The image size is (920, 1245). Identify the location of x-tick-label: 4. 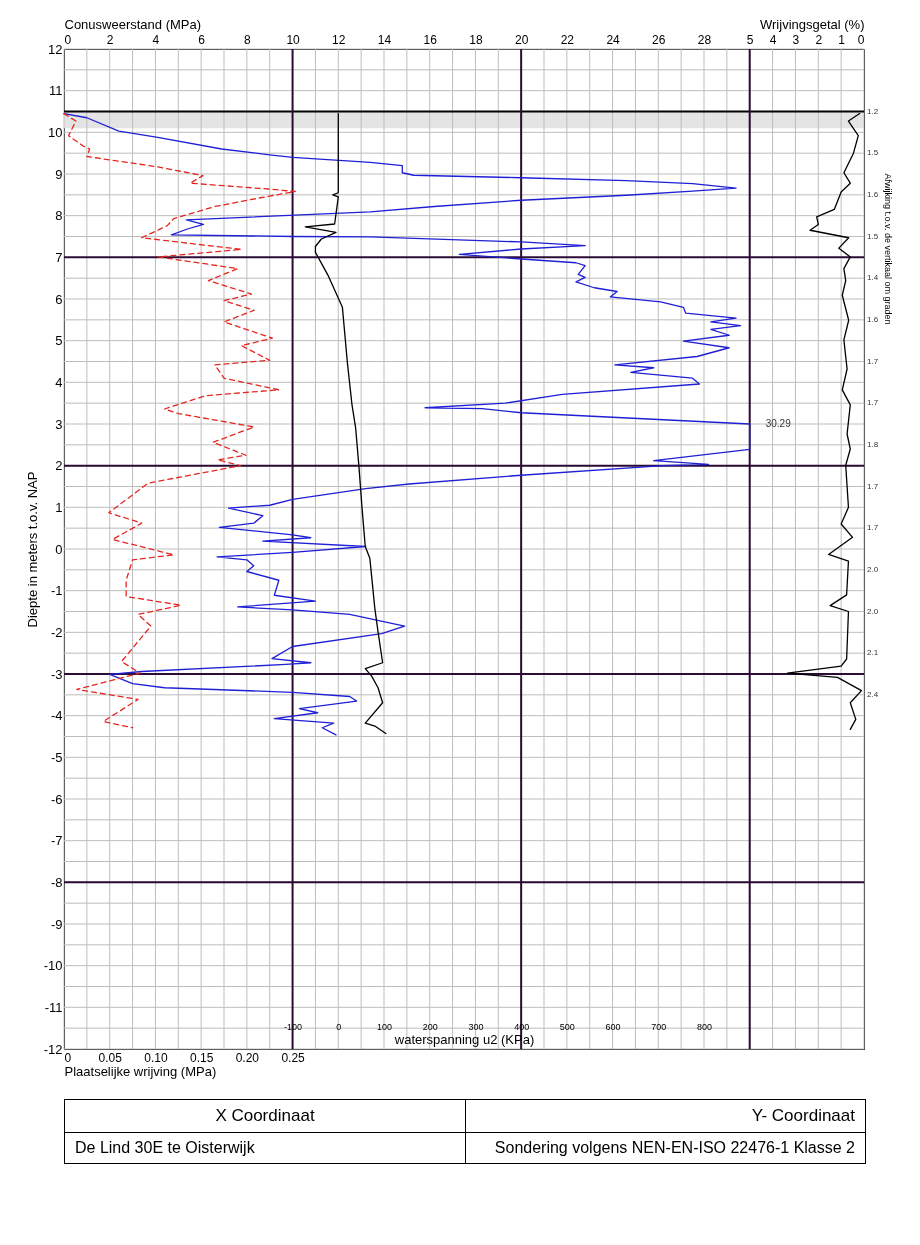
(156, 39).